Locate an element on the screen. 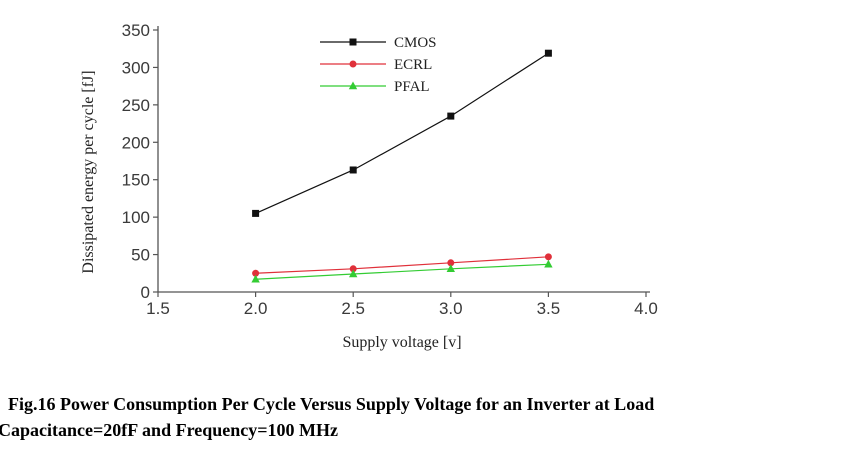 Image resolution: width=863 pixels, height=467 pixels. legend-label-cmos: CMOS is located at coordinates (415, 43).